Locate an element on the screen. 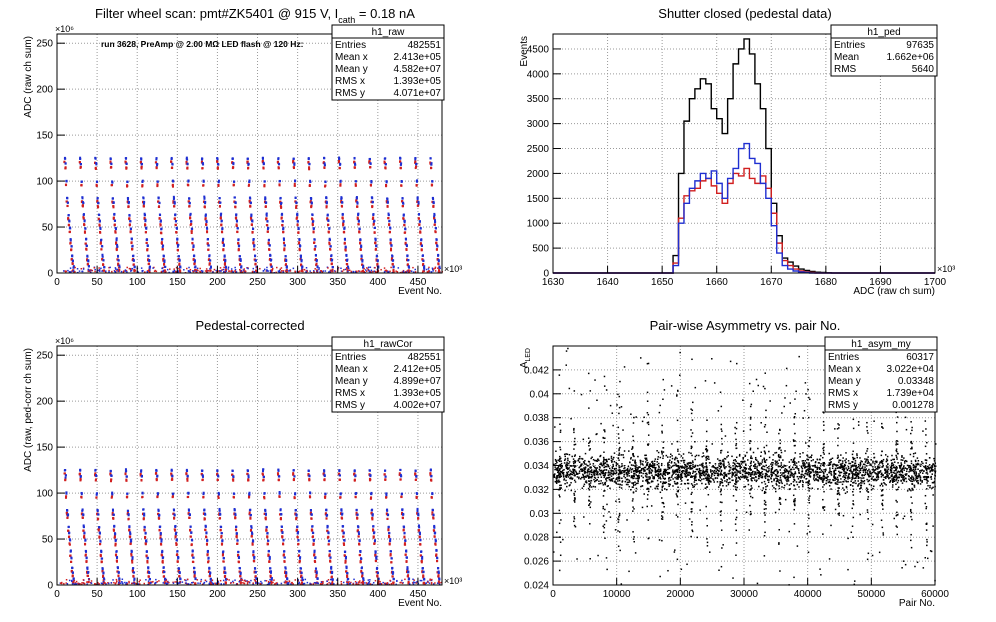  stats-row-label: RMS x is located at coordinates (350, 393).